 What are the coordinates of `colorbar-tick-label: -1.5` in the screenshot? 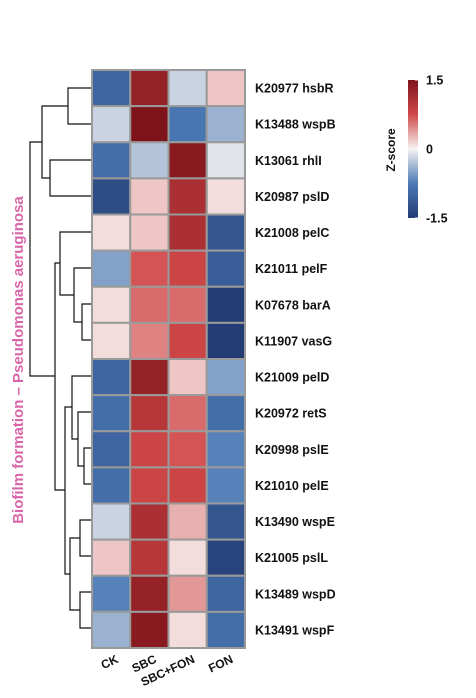 It's located at (437, 219).